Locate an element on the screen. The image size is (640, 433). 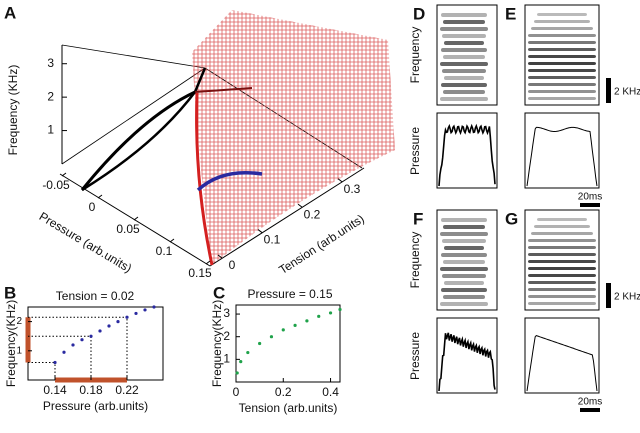
x-tick-label: 0.15 is located at coordinates (200, 273).